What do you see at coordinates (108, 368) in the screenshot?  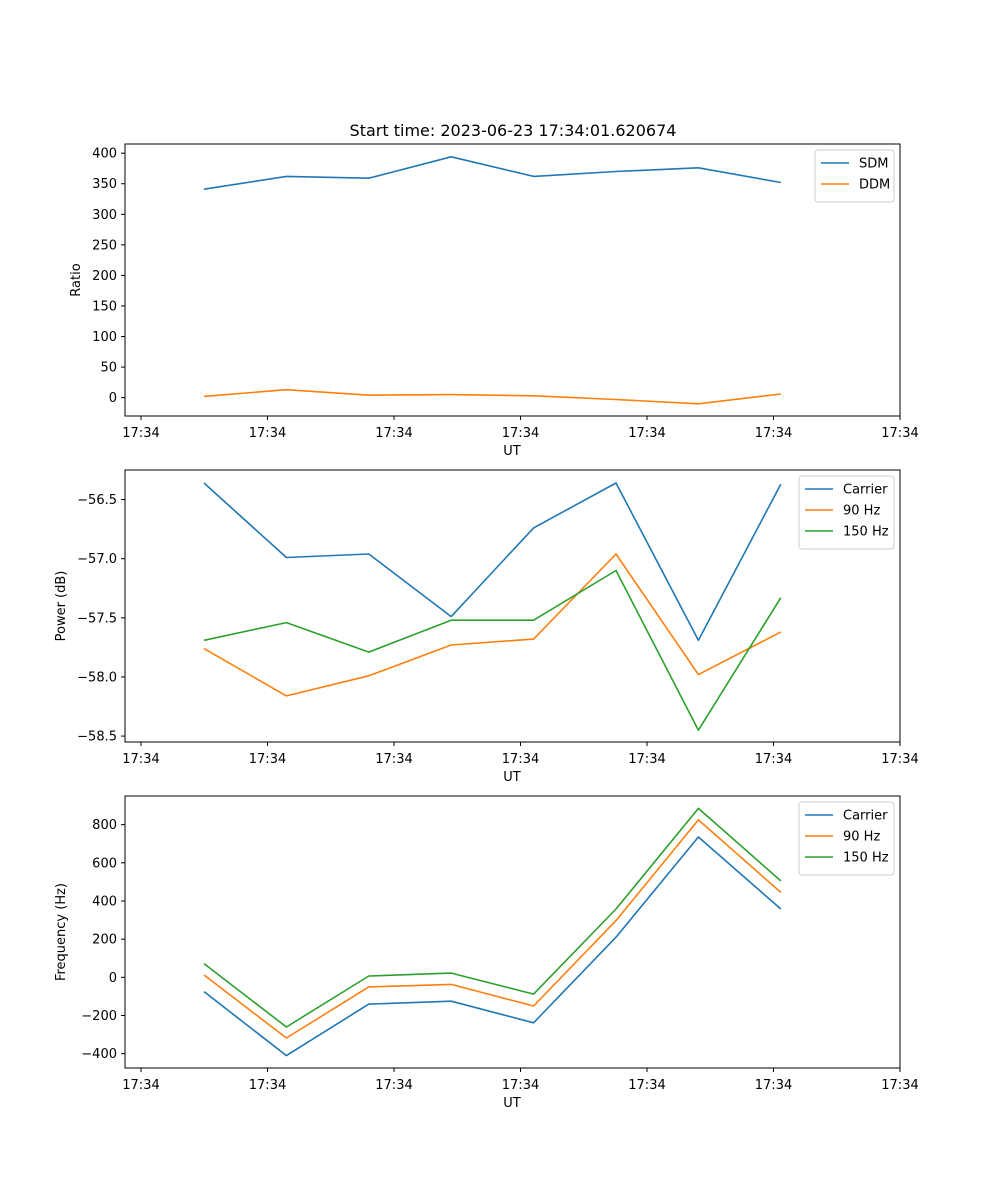 I see `y-tick-label: 50` at bounding box center [108, 368].